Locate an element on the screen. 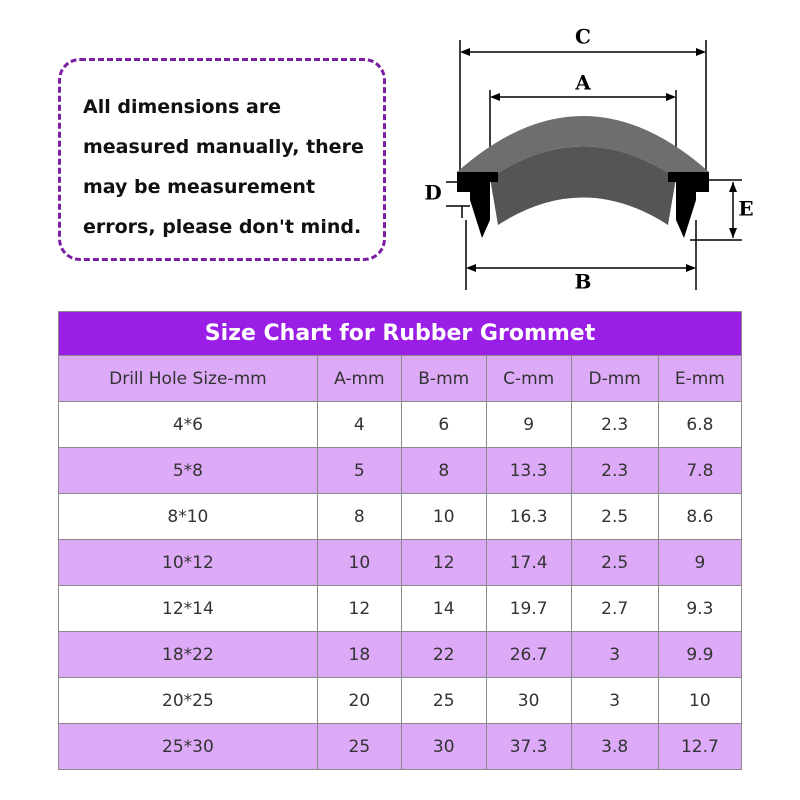  table-row: 20*25 20 25 30 3 10 is located at coordinates (400, 700).